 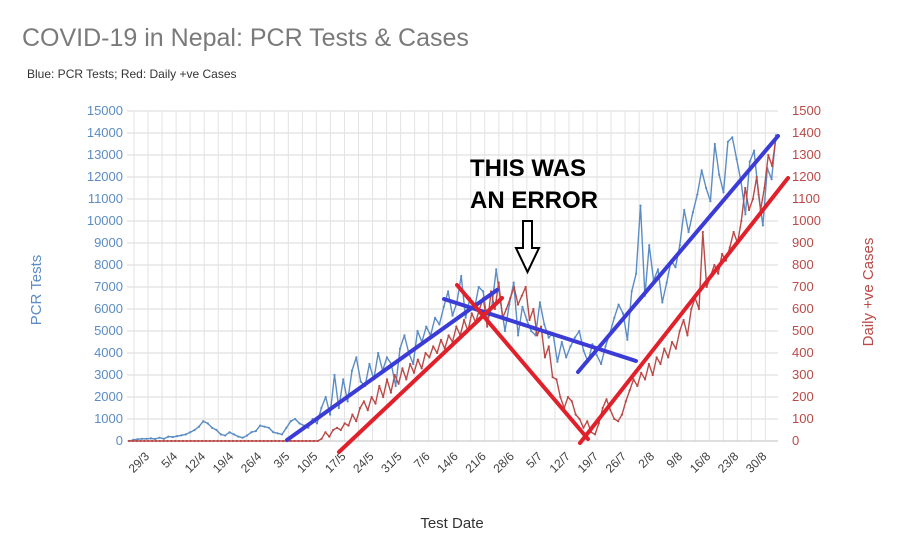 I want to click on left-tick-label: 12000, so click(x=105, y=176).